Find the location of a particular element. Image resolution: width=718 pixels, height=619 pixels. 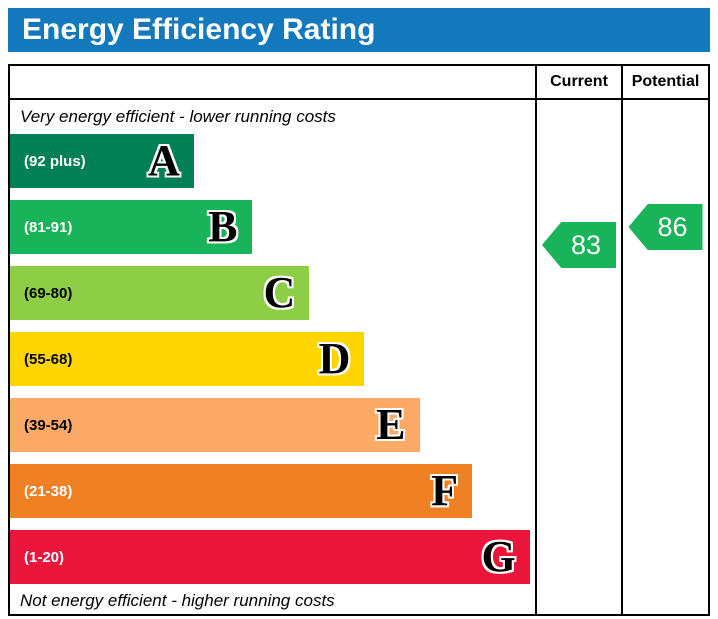

band-e: (39-54) E is located at coordinates (215, 425).